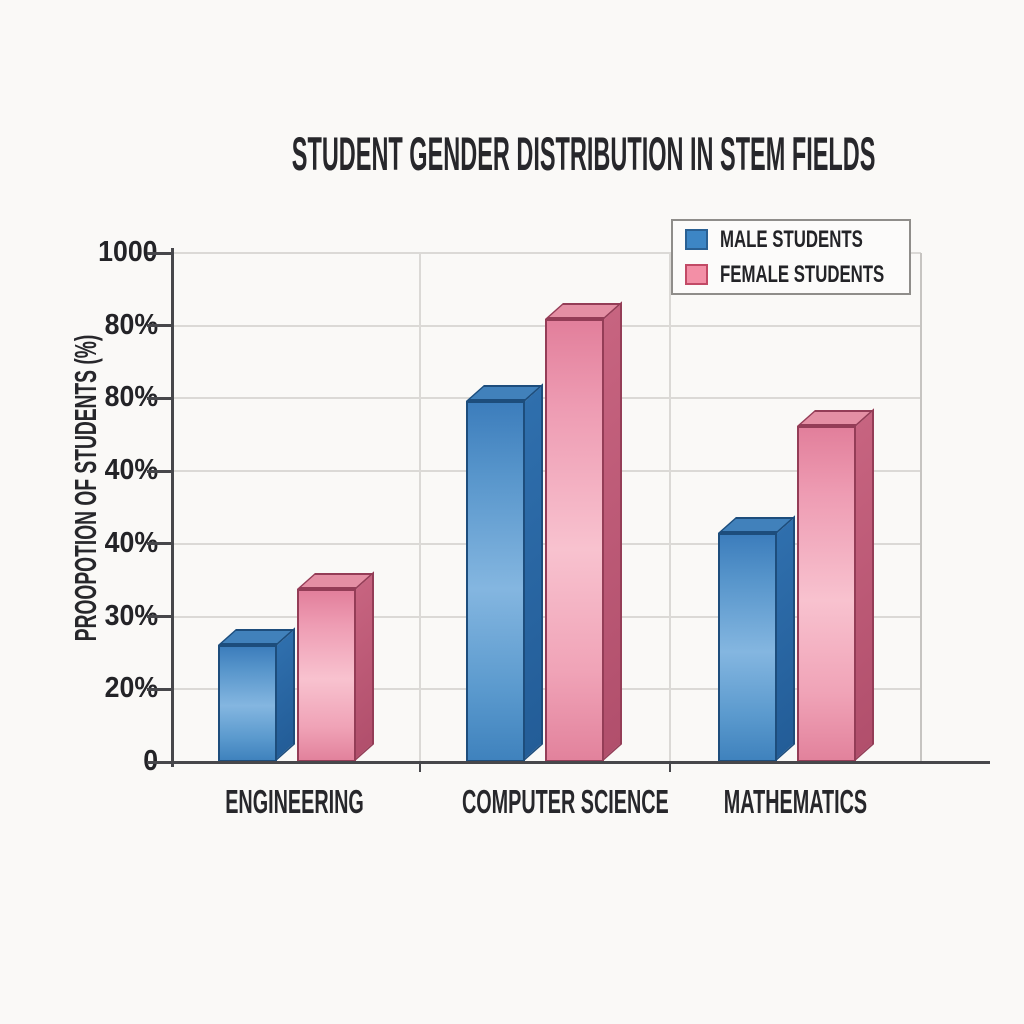  I want to click on legend-label-female: FEMALE STUDENTS, so click(802, 274).